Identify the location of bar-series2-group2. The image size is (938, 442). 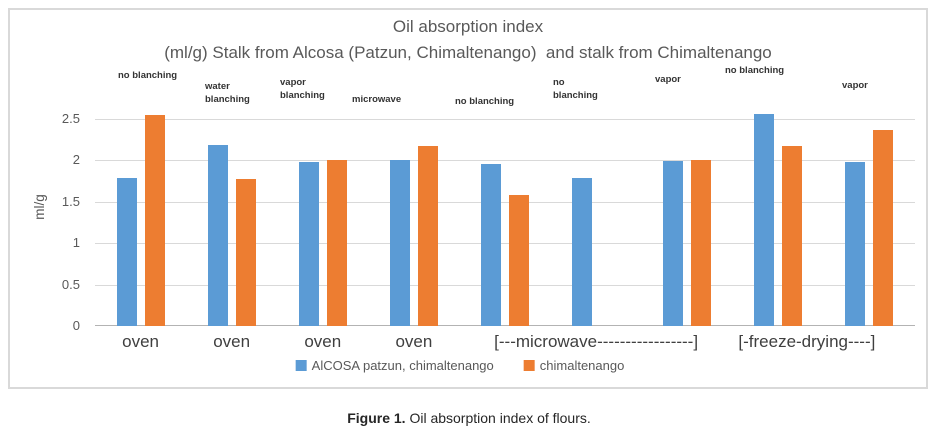
(245, 252).